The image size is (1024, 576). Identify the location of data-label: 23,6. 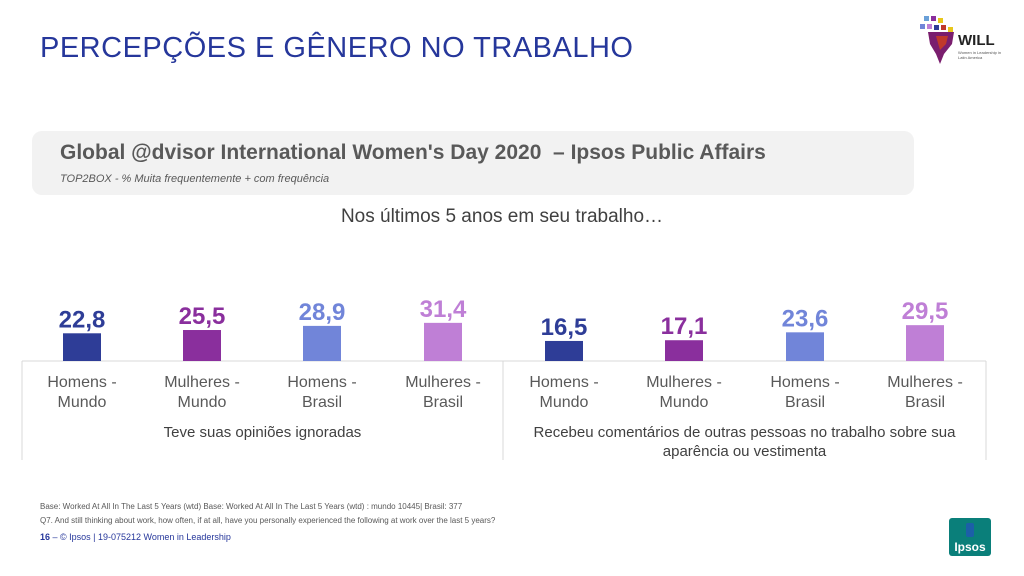
(805, 318).